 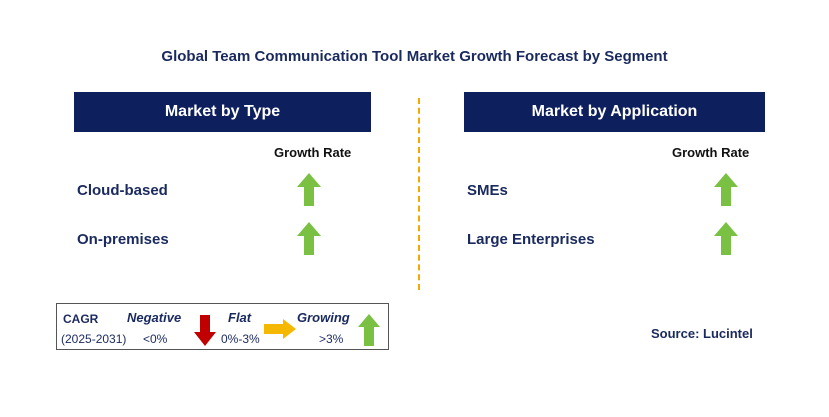 I want to click on legend-negative-value: <0%, so click(x=155, y=339).